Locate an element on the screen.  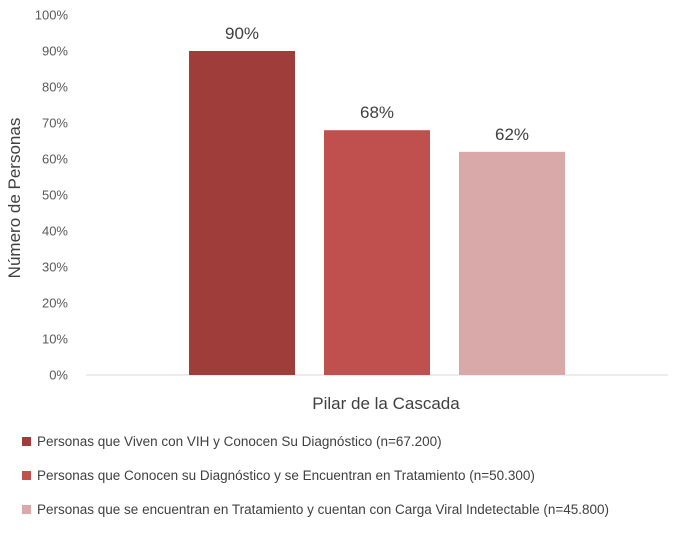
y-tick-label: 100% is located at coordinates (52, 15).